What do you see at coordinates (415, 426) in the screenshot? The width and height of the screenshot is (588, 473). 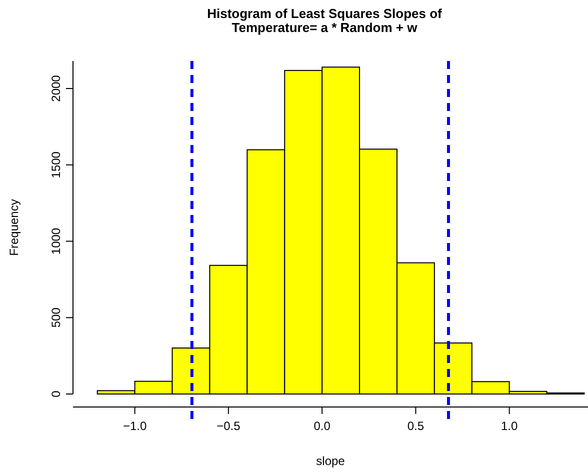 I see `x-tick-label: 0.5` at bounding box center [415, 426].